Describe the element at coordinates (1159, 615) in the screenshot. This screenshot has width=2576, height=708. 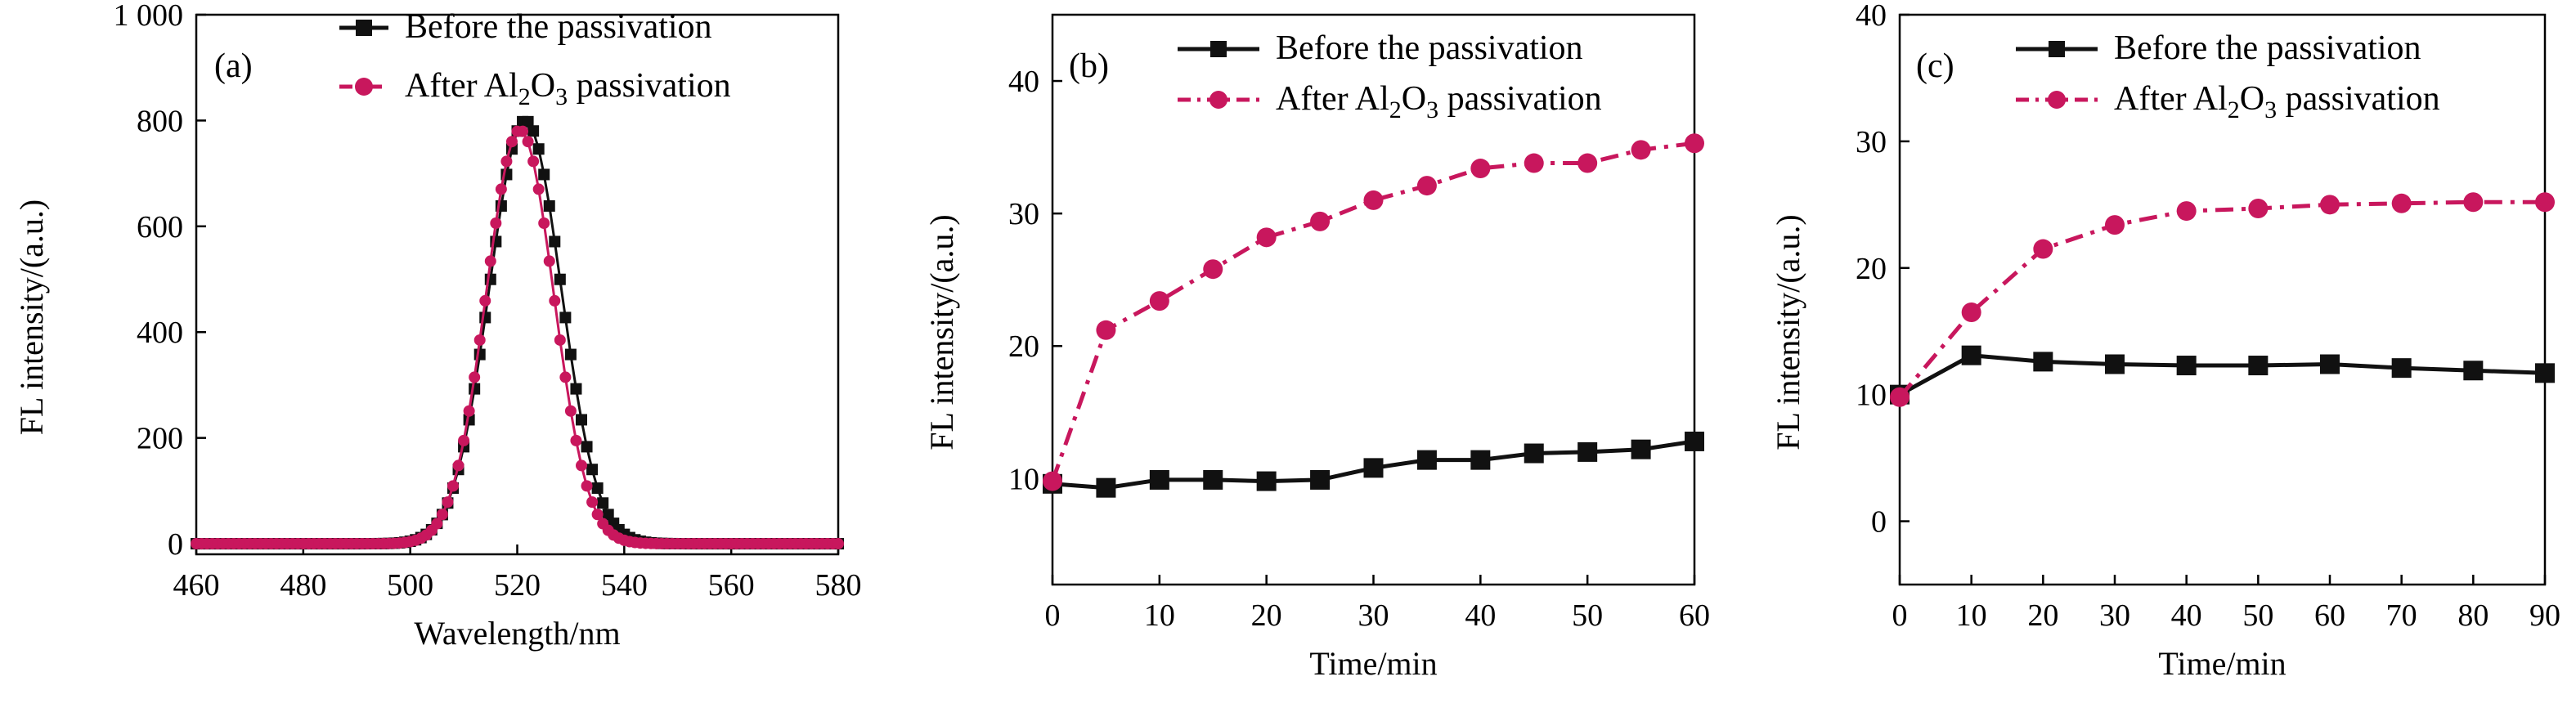
I see `x-tick-label: 10` at that location.